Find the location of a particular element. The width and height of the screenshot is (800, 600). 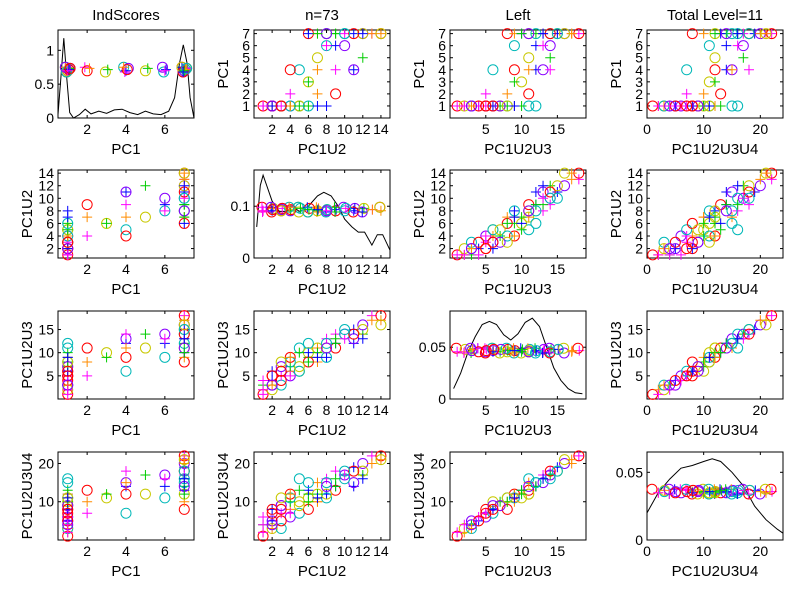

x-axis-label: PC1 is located at coordinates (125, 430).